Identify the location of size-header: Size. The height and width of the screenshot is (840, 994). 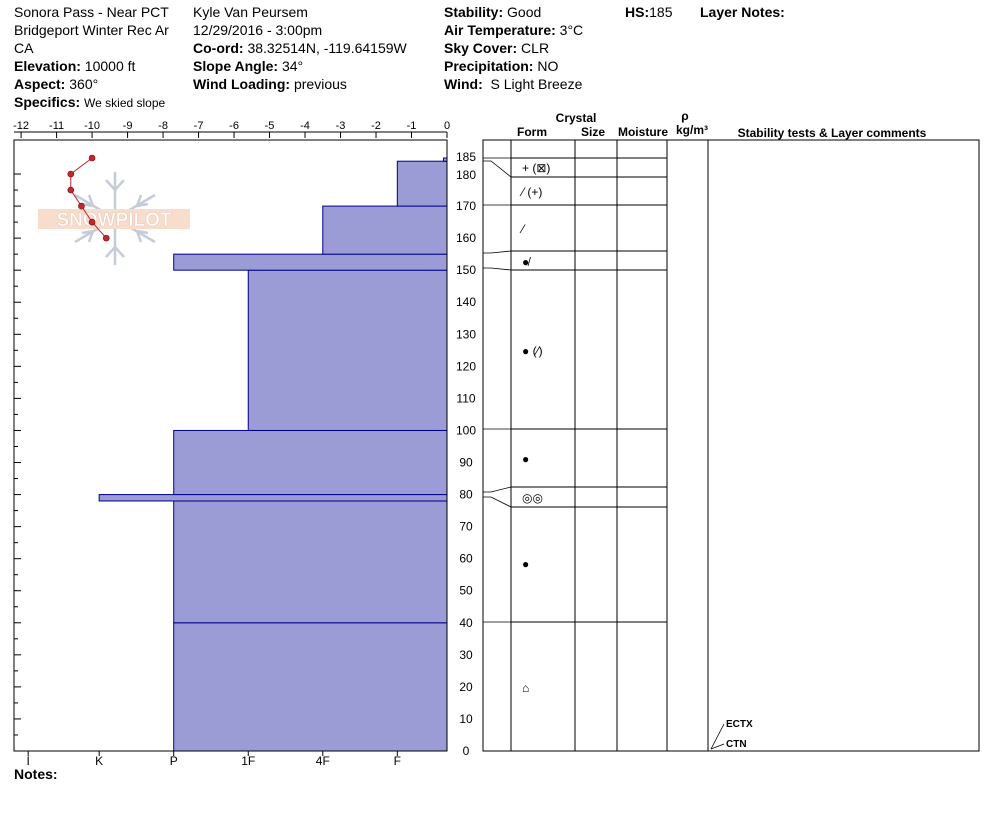
(593, 132).